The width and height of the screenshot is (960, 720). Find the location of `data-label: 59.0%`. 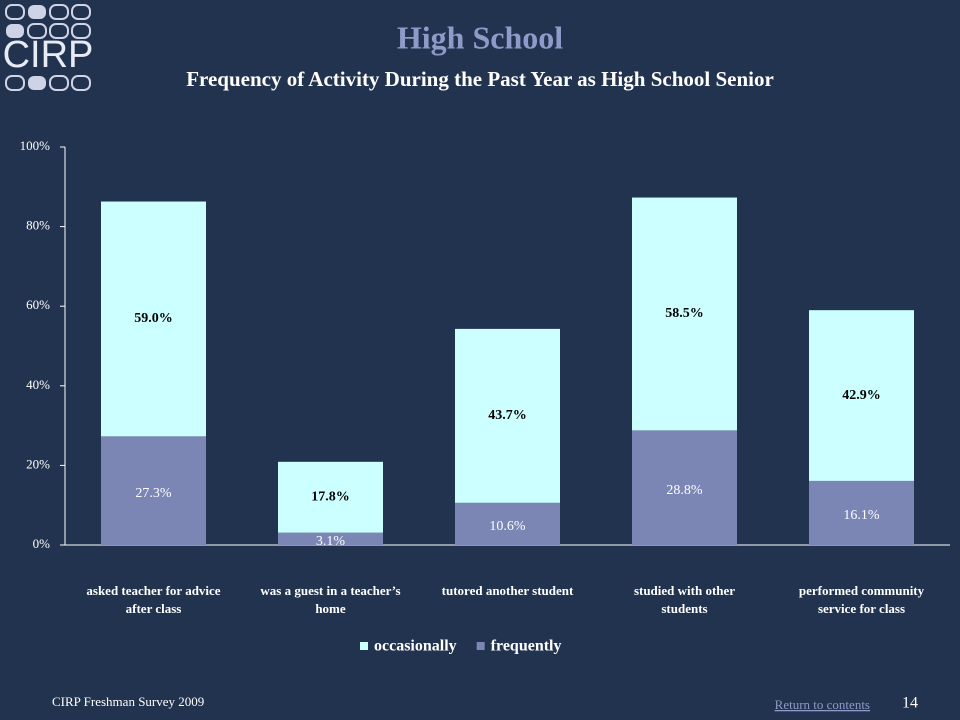

data-label: 59.0% is located at coordinates (153, 318).